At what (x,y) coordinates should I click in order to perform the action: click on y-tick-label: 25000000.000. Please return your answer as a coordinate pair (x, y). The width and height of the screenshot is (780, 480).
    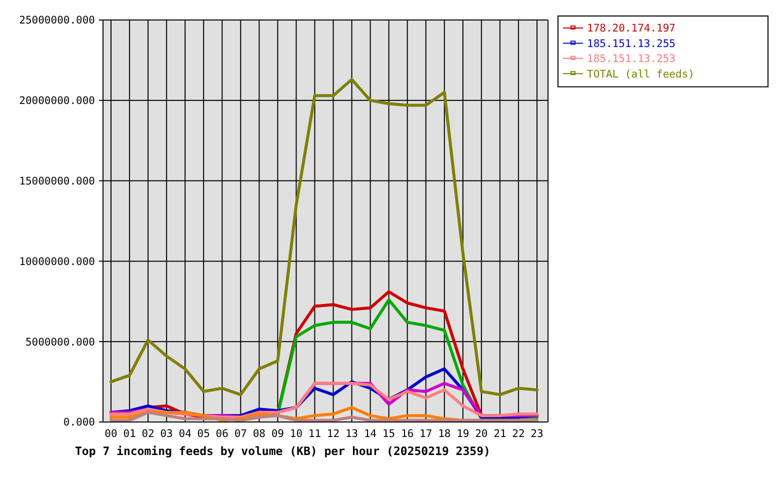
    Looking at the image, I should click on (57, 20).